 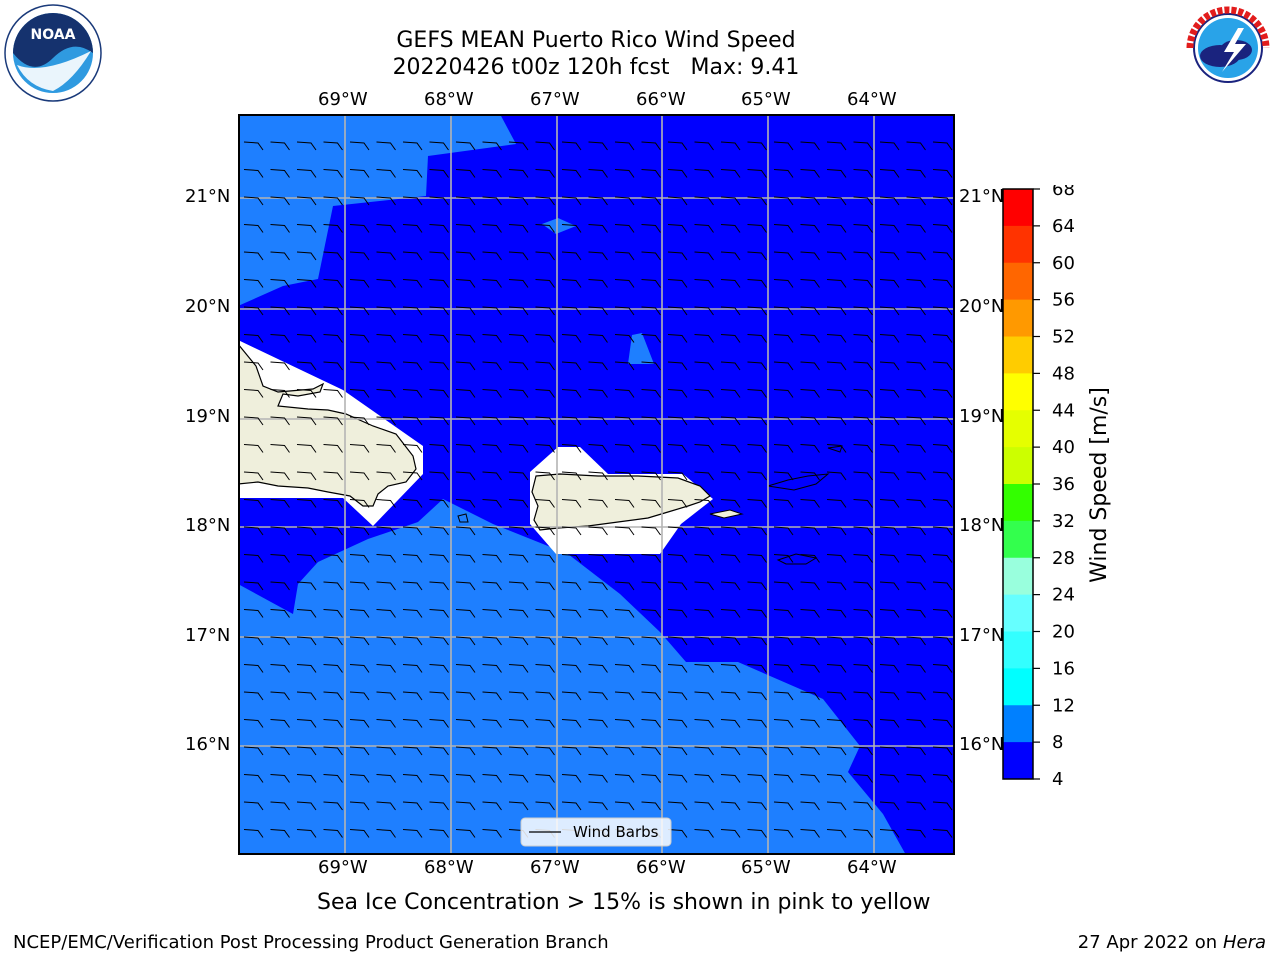 I want to click on max-value: Max: 9.41, so click(x=745, y=67).